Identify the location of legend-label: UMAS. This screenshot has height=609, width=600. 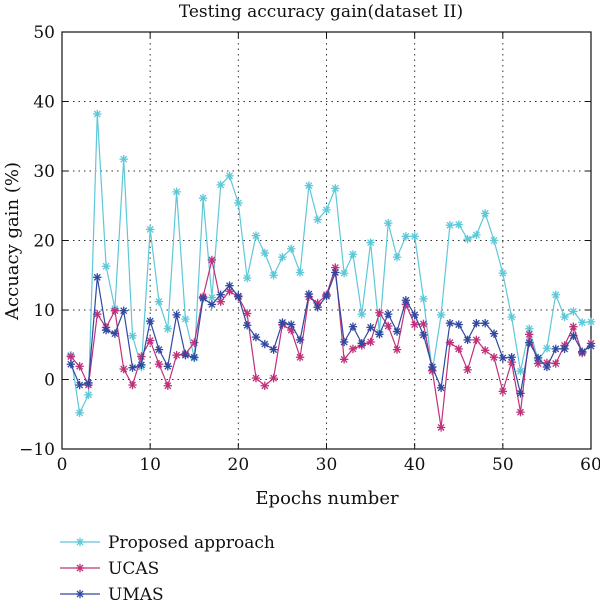
(136, 595).